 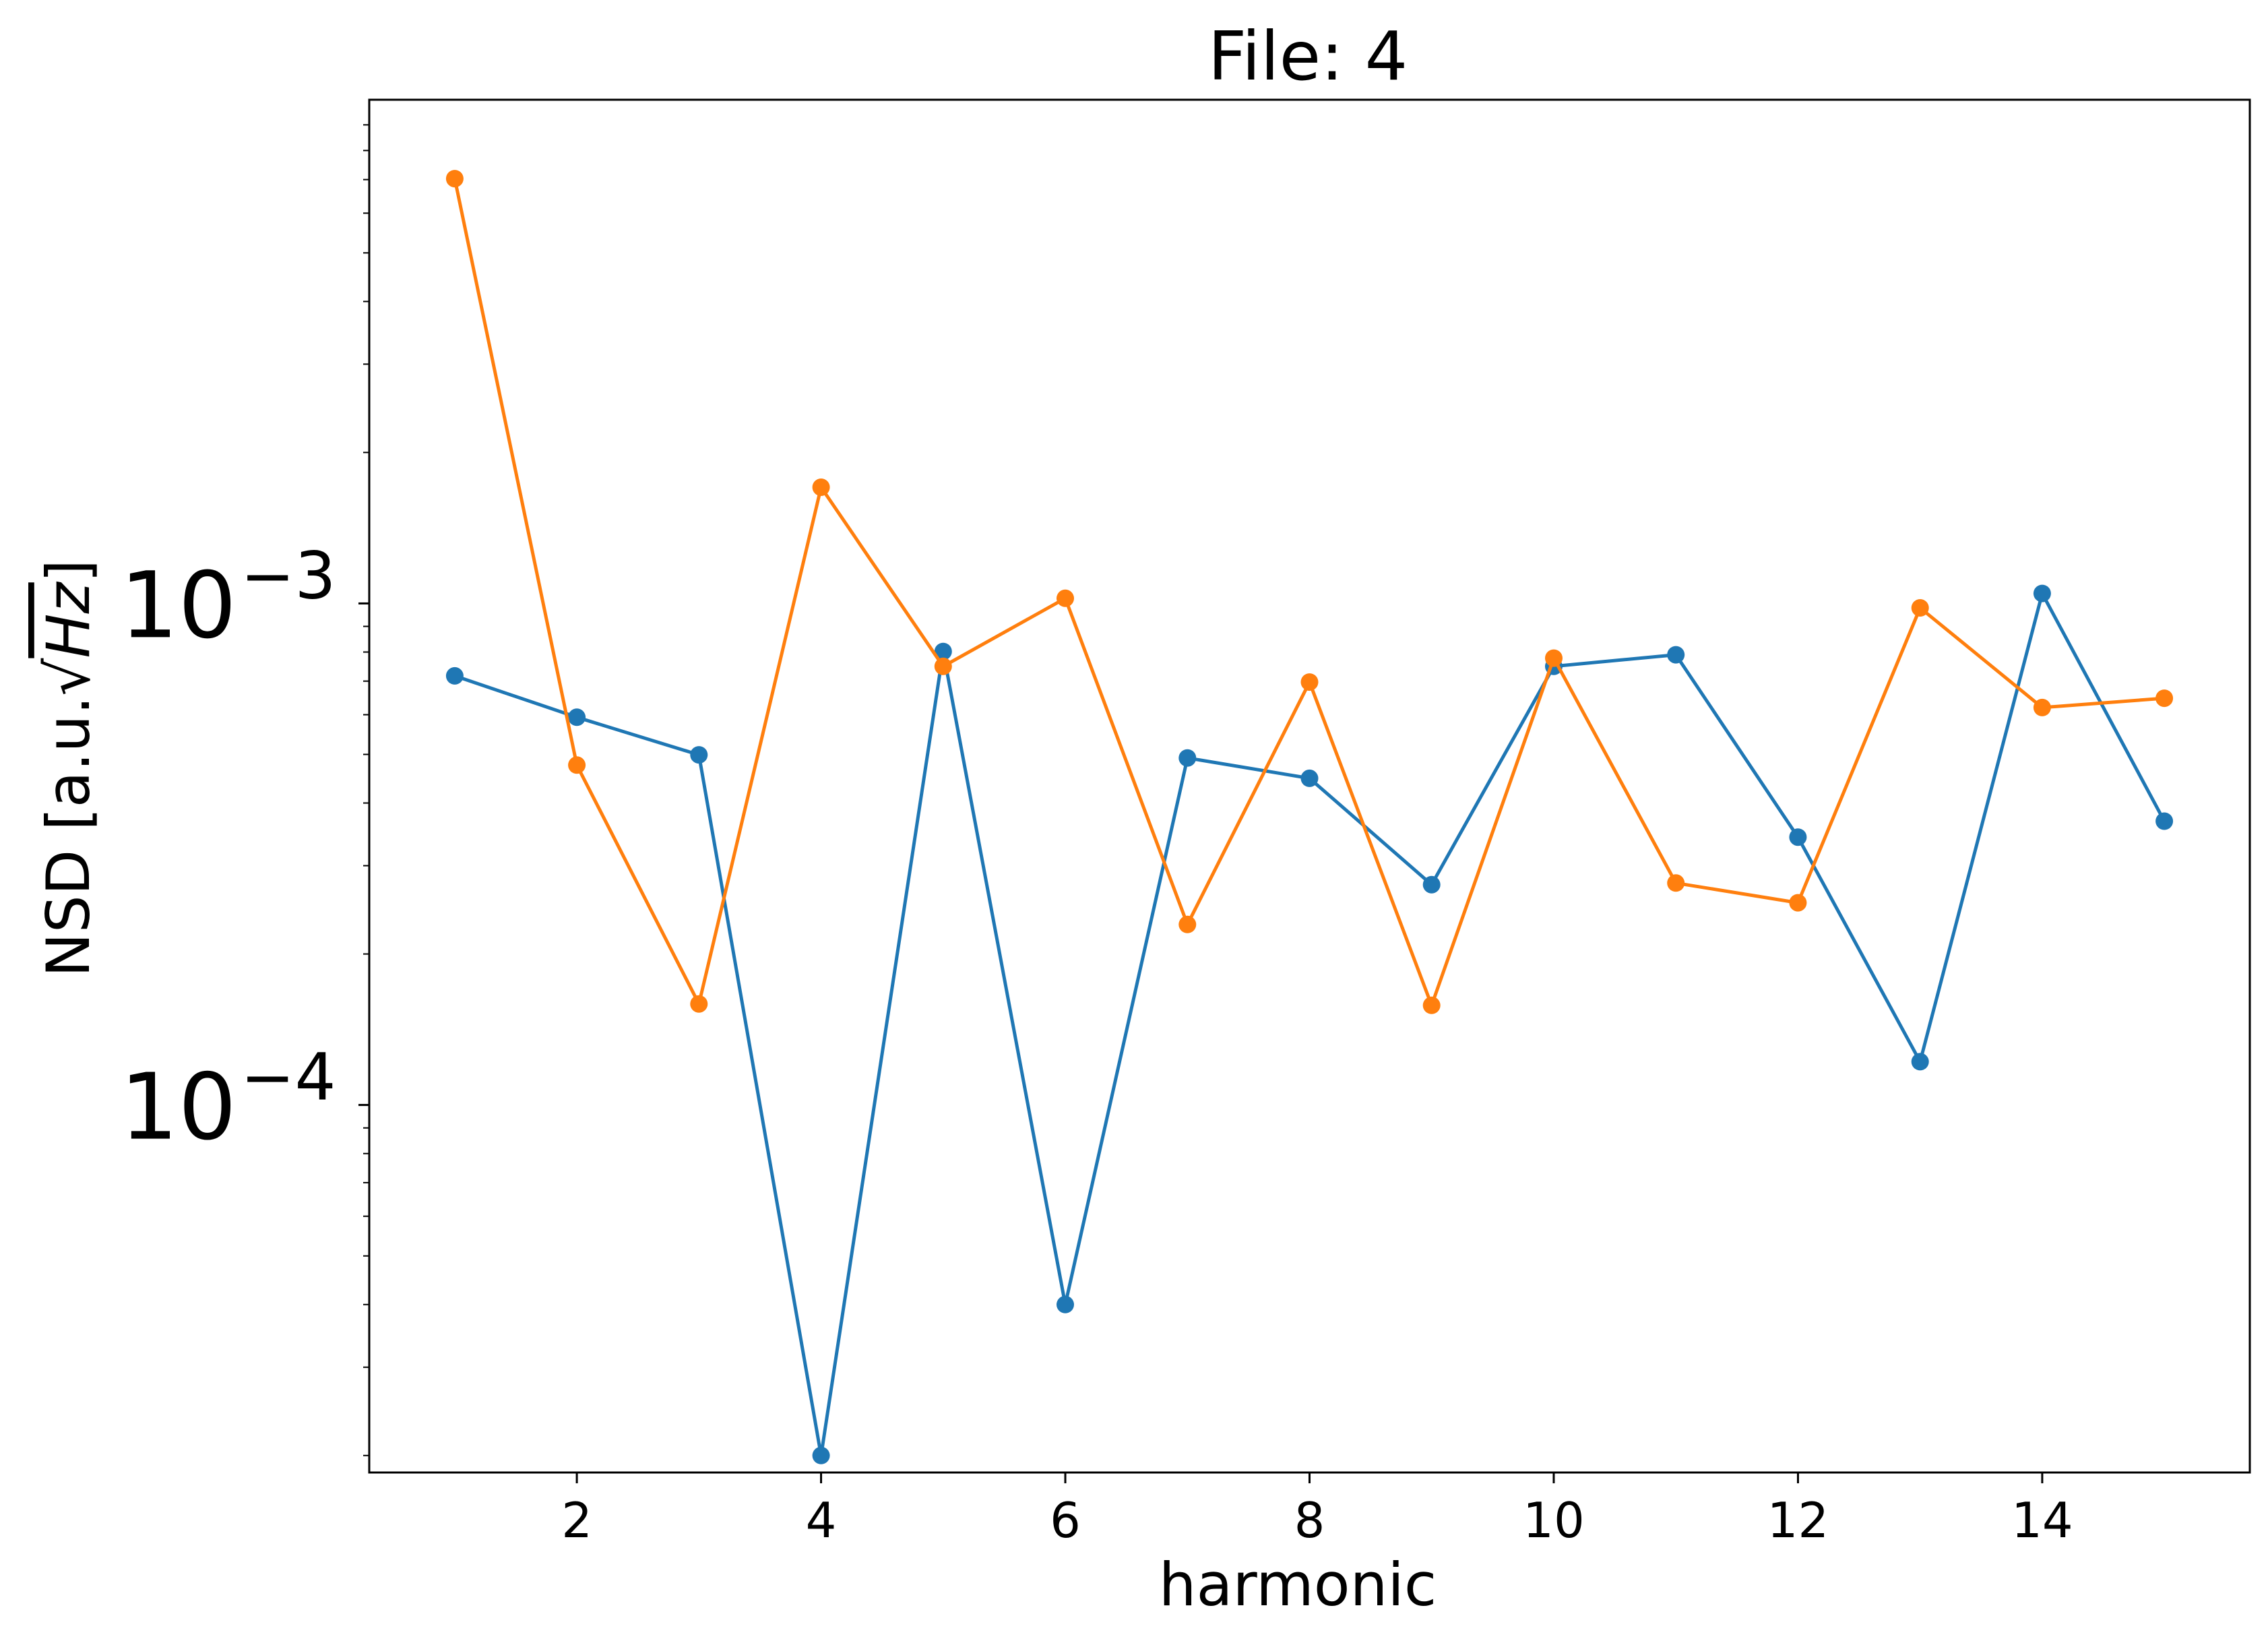 I want to click on x-axis-ticks: 2 4 6 8 10 12 14, so click(x=1317, y=1510).